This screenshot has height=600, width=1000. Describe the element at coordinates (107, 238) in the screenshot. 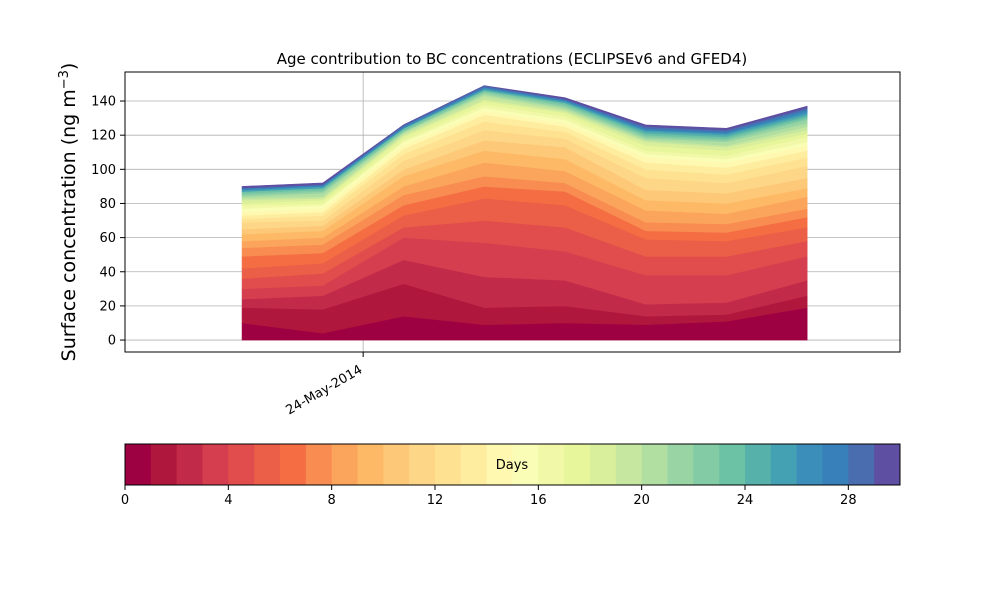

I see `y-tick-label: 60` at that location.